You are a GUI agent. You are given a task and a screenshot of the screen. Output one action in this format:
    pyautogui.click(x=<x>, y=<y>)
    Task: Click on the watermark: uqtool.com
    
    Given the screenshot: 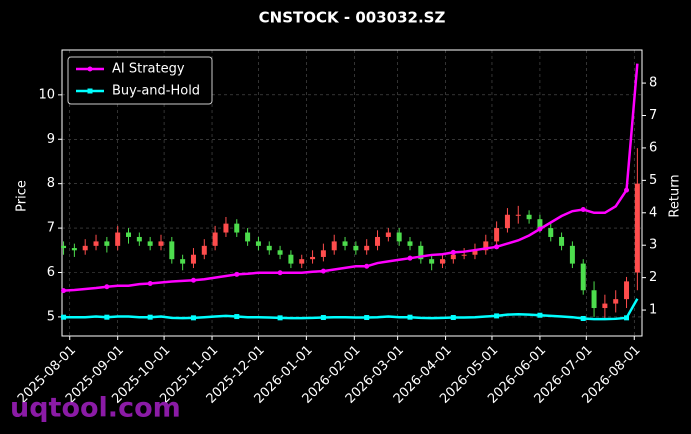 What is the action you would take?
    pyautogui.click(x=95, y=408)
    